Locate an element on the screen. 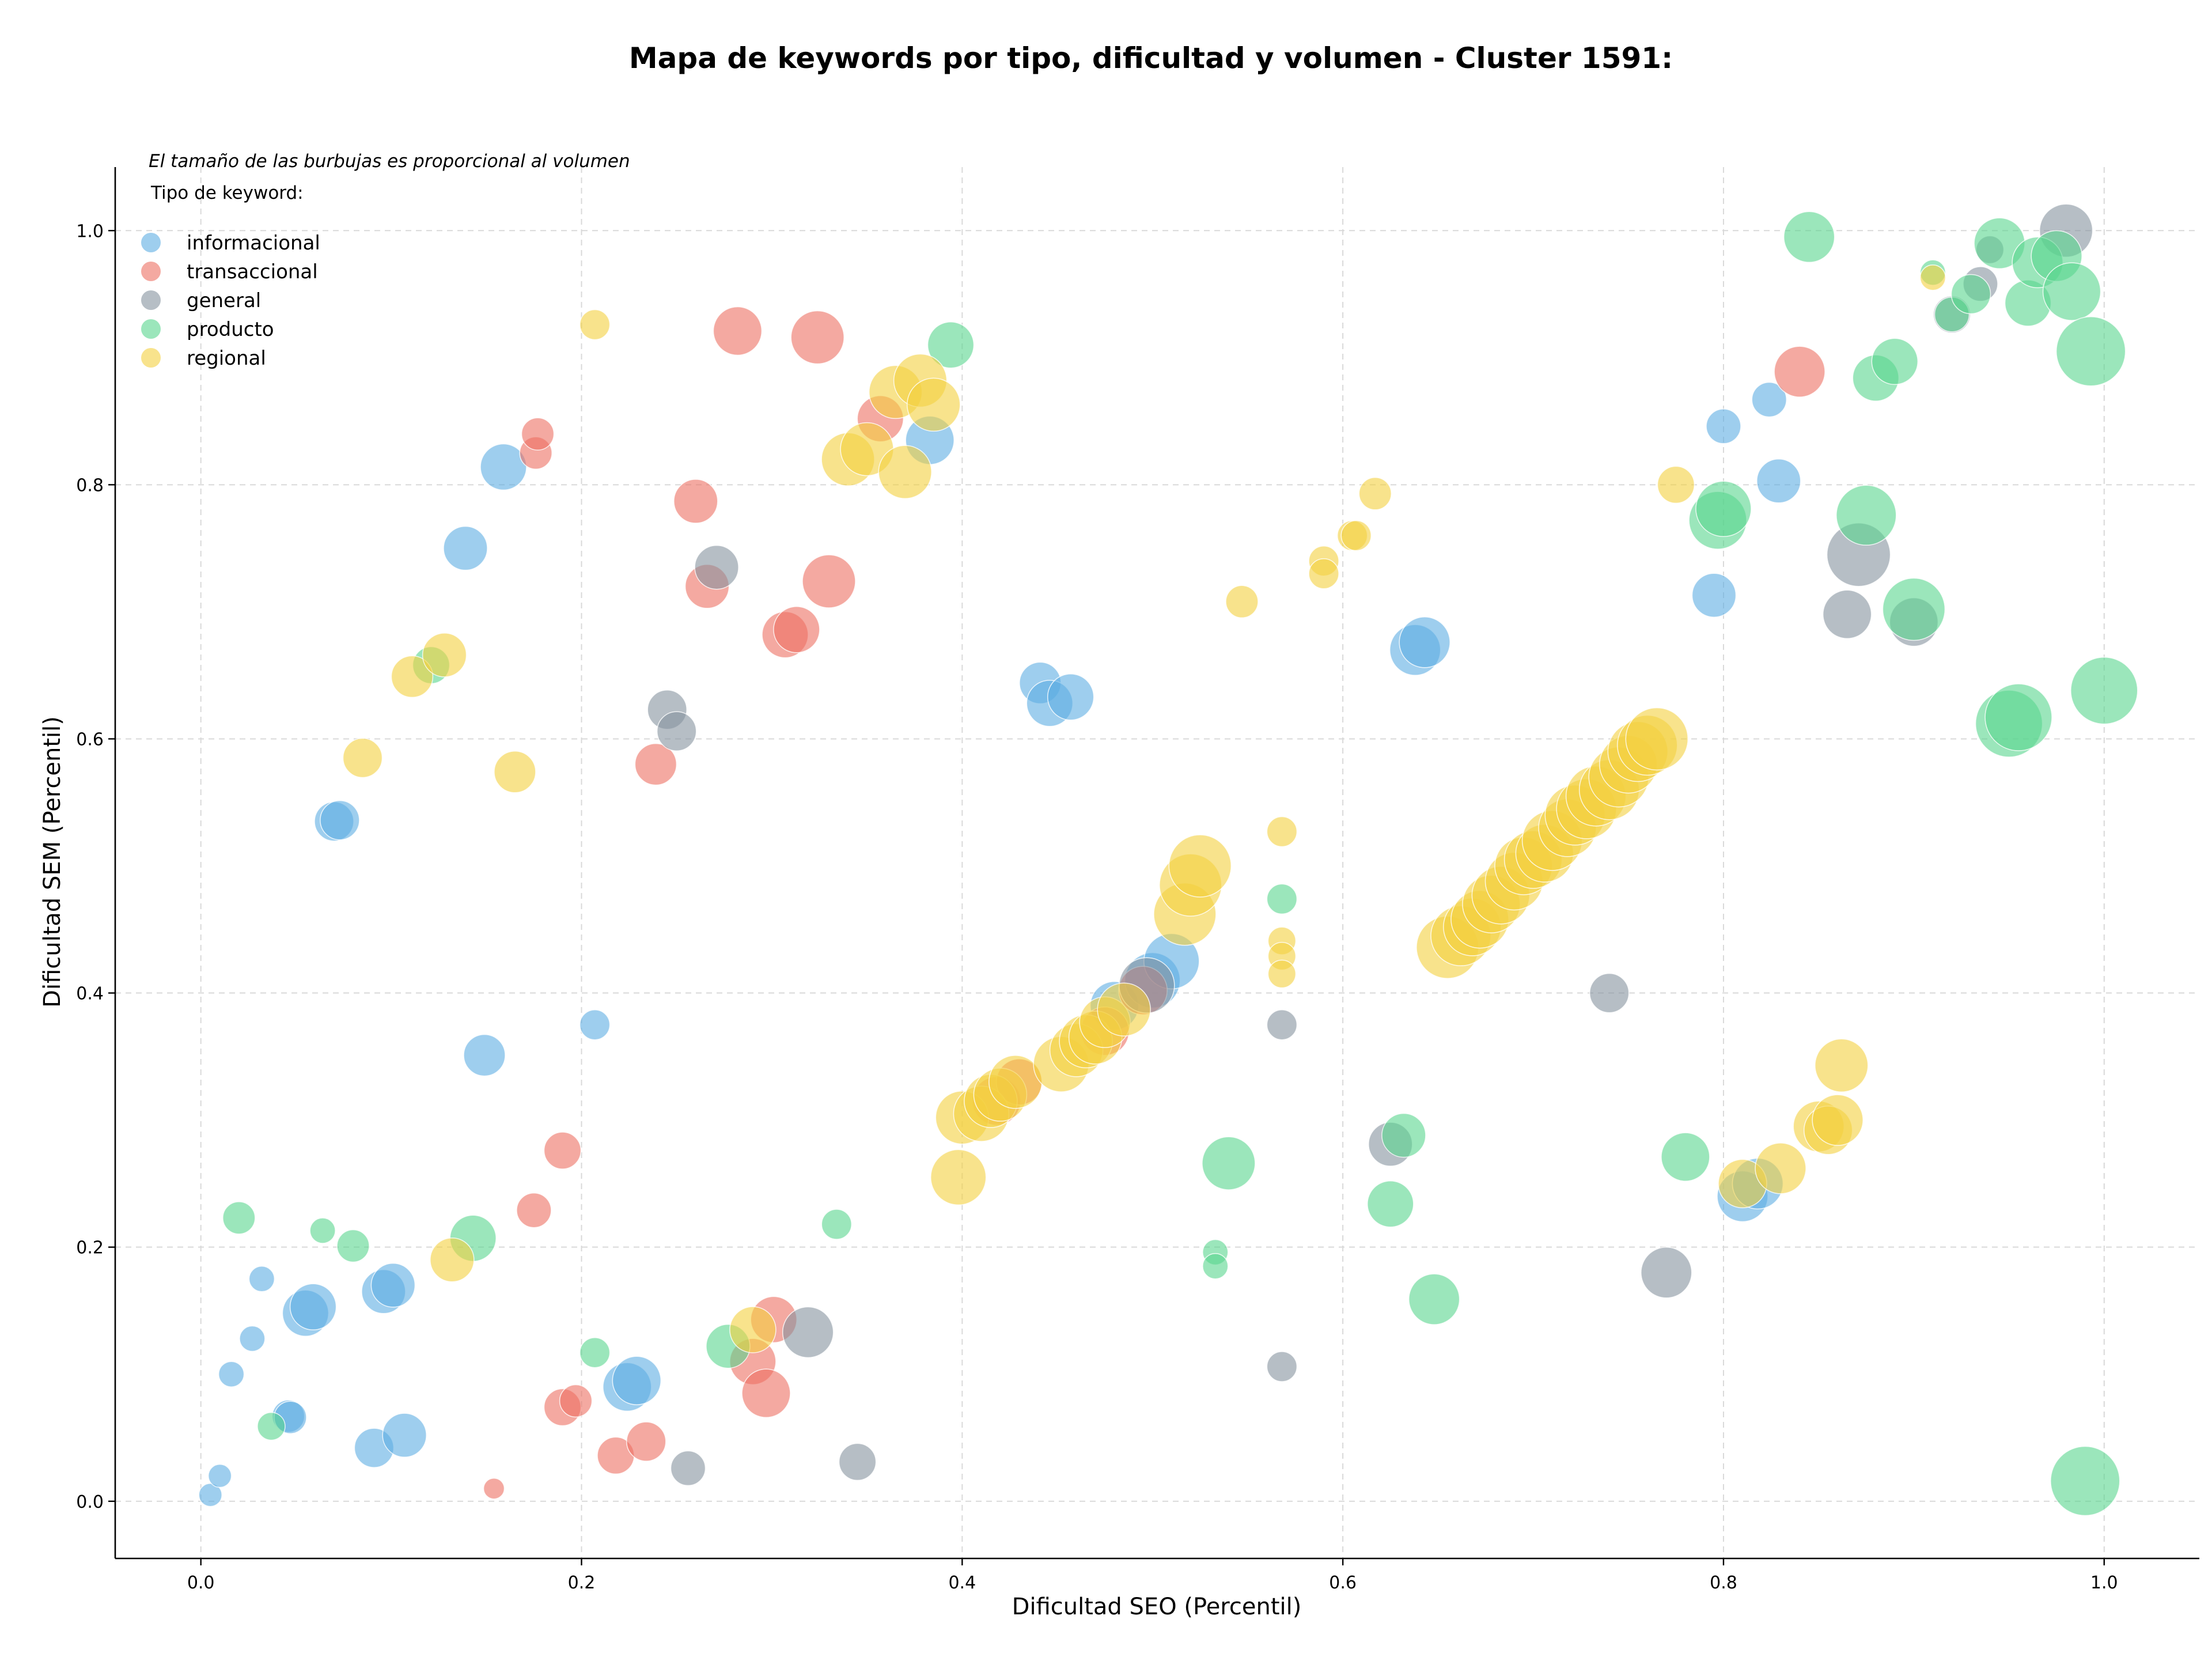 The height and width of the screenshot is (1661, 2212). legend-title: Tipo de keyword: is located at coordinates (227, 193).